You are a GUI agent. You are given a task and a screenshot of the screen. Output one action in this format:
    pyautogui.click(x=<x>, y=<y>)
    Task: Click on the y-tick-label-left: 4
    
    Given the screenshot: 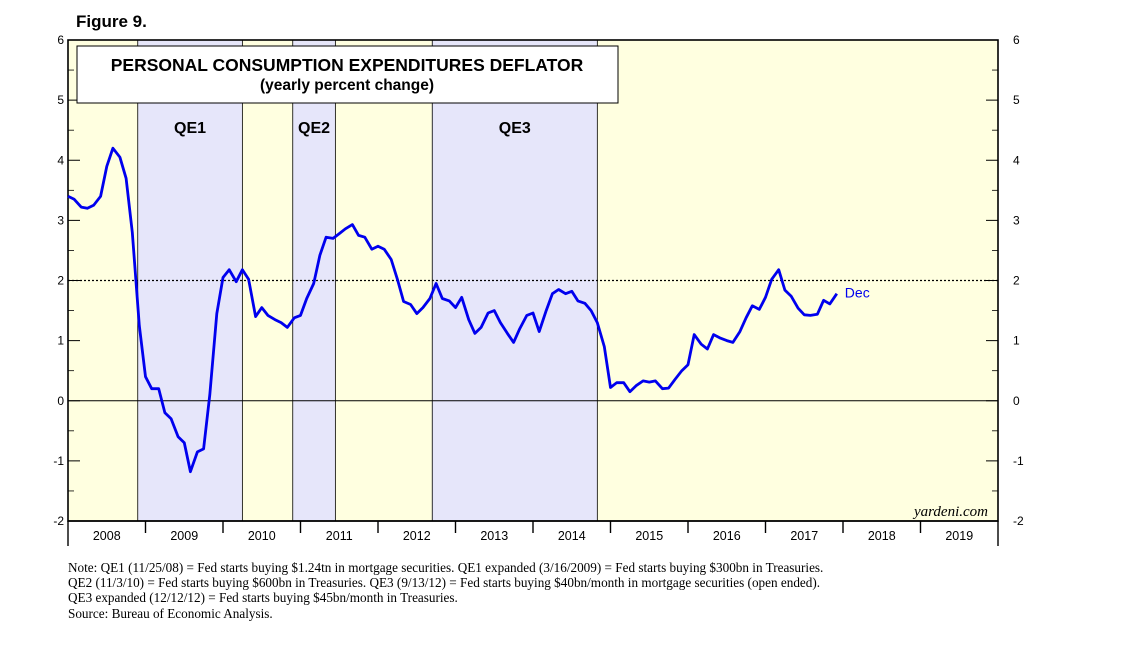 What is the action you would take?
    pyautogui.click(x=60, y=160)
    